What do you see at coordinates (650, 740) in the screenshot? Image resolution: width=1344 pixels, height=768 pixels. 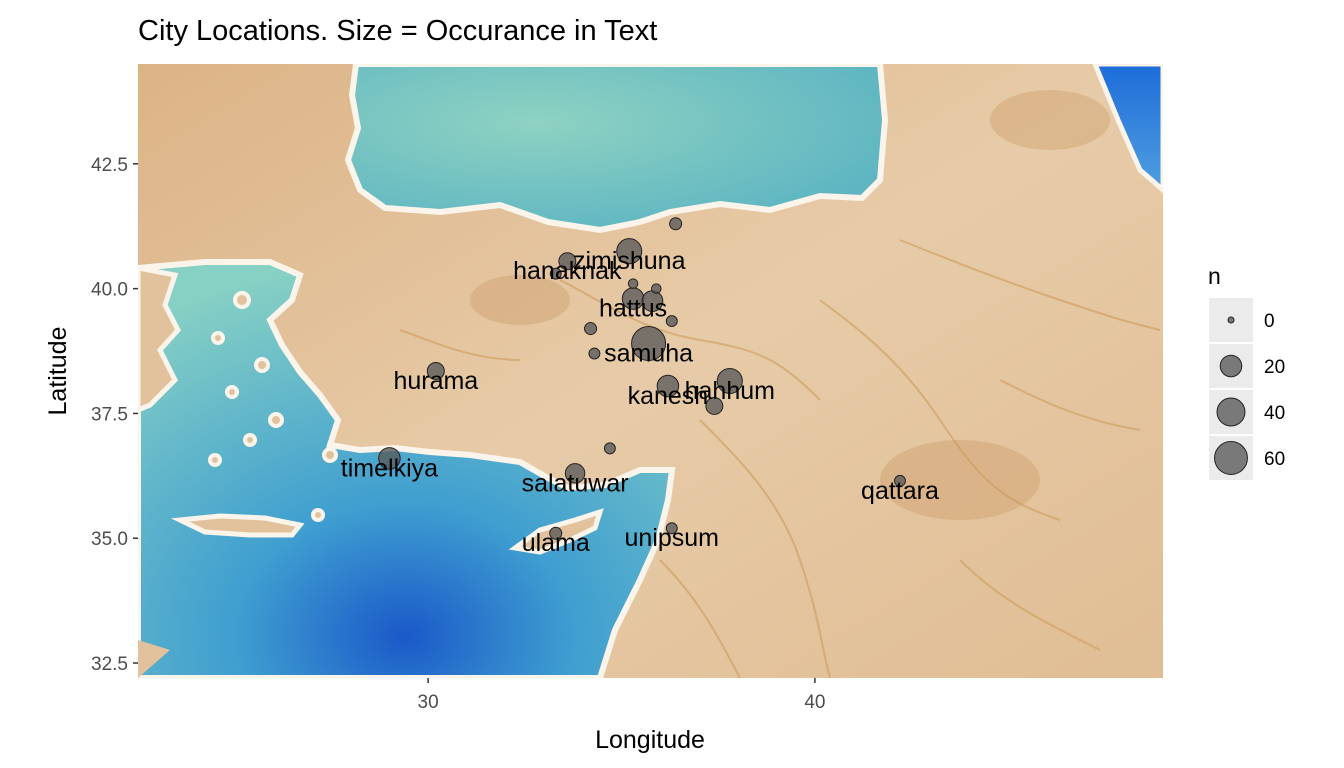 I see `x-axis-title: Longitude` at bounding box center [650, 740].